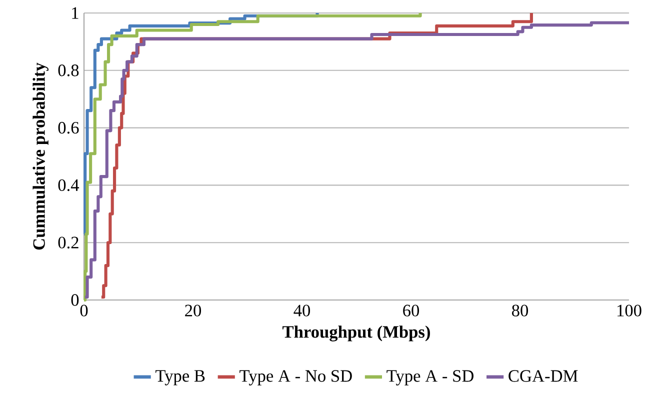 This screenshot has width=664, height=415. I want to click on x-tick-label: 0, so click(84, 310).